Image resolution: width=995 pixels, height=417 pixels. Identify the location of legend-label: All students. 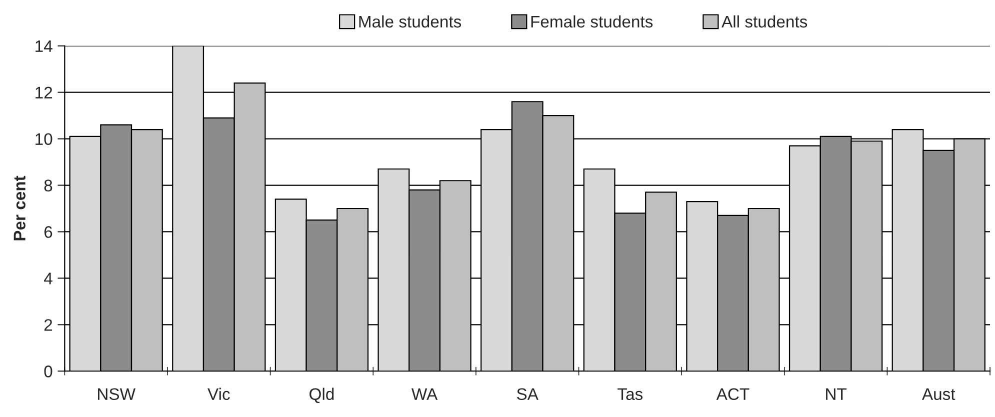
(765, 21).